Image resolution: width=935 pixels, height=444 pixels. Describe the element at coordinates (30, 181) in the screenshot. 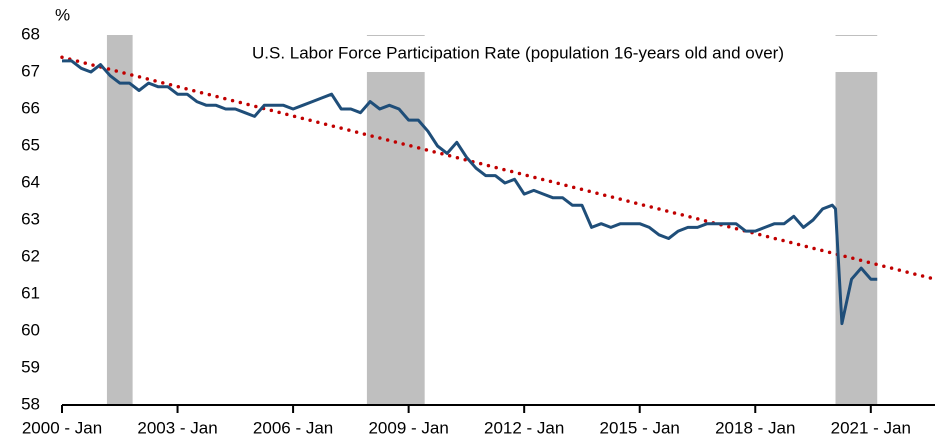

I see `y-tick-label: 64` at that location.